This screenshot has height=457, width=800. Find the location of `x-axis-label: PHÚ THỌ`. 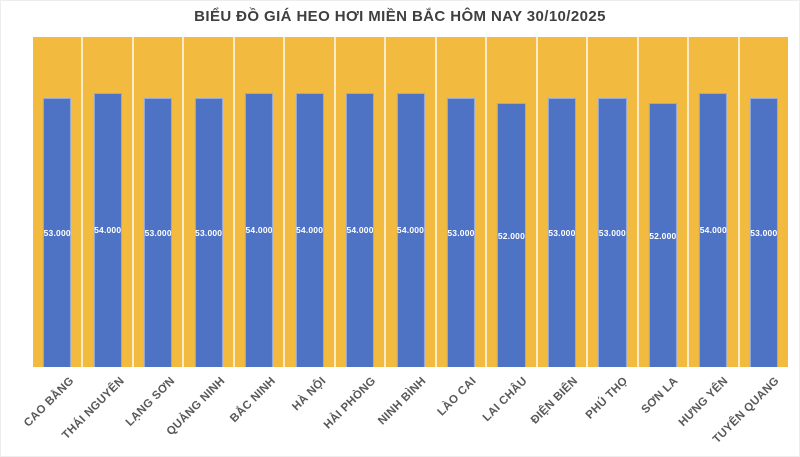

x-axis-label: PHÚ THỌ is located at coordinates (607, 398).